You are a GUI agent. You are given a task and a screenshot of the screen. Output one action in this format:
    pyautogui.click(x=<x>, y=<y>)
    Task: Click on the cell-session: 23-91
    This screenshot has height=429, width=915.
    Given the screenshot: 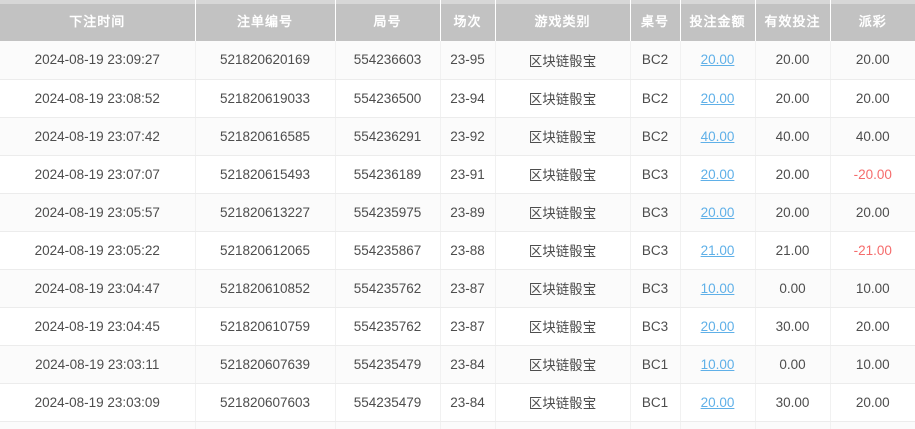 What is the action you would take?
    pyautogui.click(x=468, y=174)
    